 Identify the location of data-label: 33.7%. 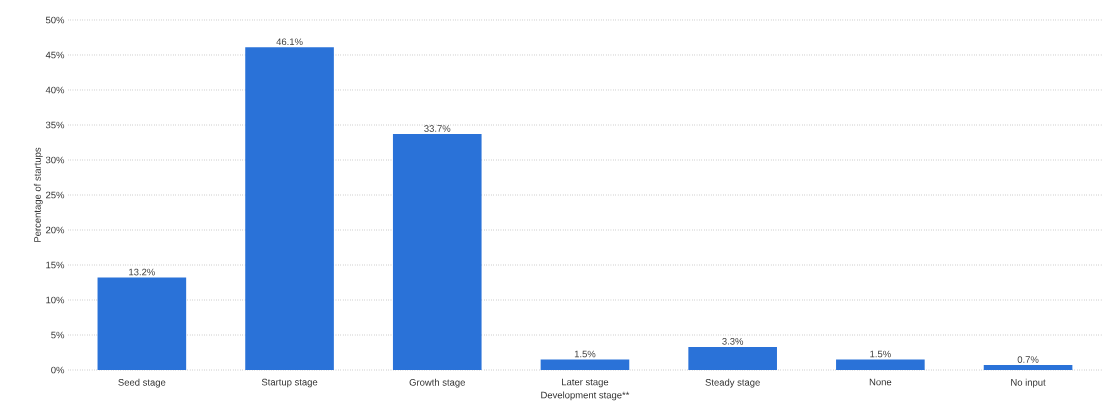
(437, 128).